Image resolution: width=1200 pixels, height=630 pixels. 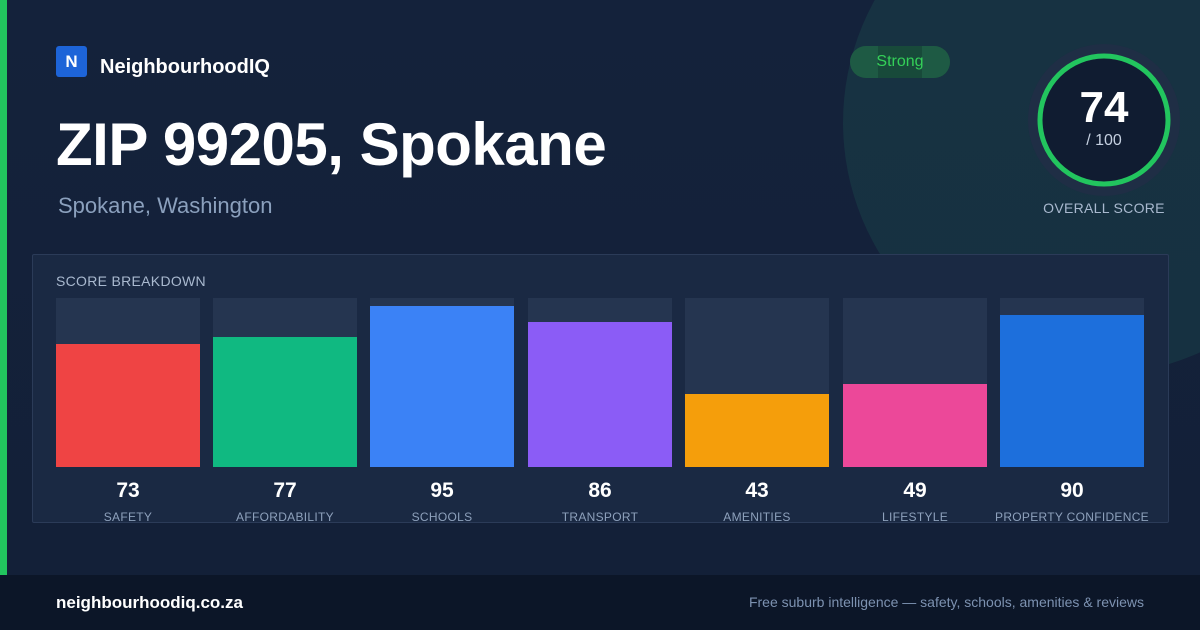 What do you see at coordinates (128, 517) in the screenshot?
I see `score-label: SAFETY` at bounding box center [128, 517].